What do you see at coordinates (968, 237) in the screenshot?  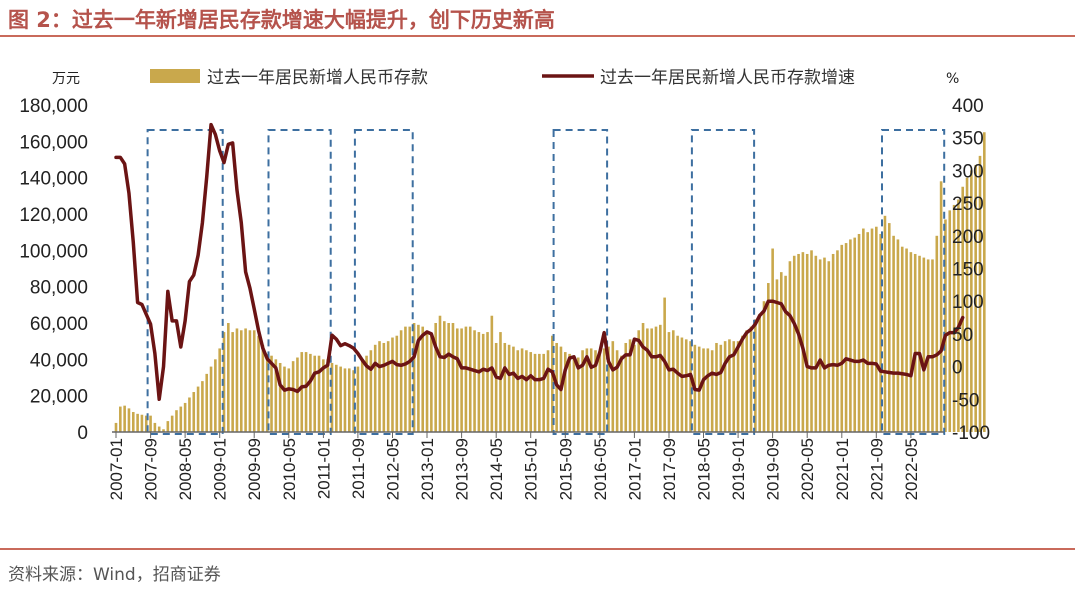 I see `right-tick-4: 200` at bounding box center [968, 237].